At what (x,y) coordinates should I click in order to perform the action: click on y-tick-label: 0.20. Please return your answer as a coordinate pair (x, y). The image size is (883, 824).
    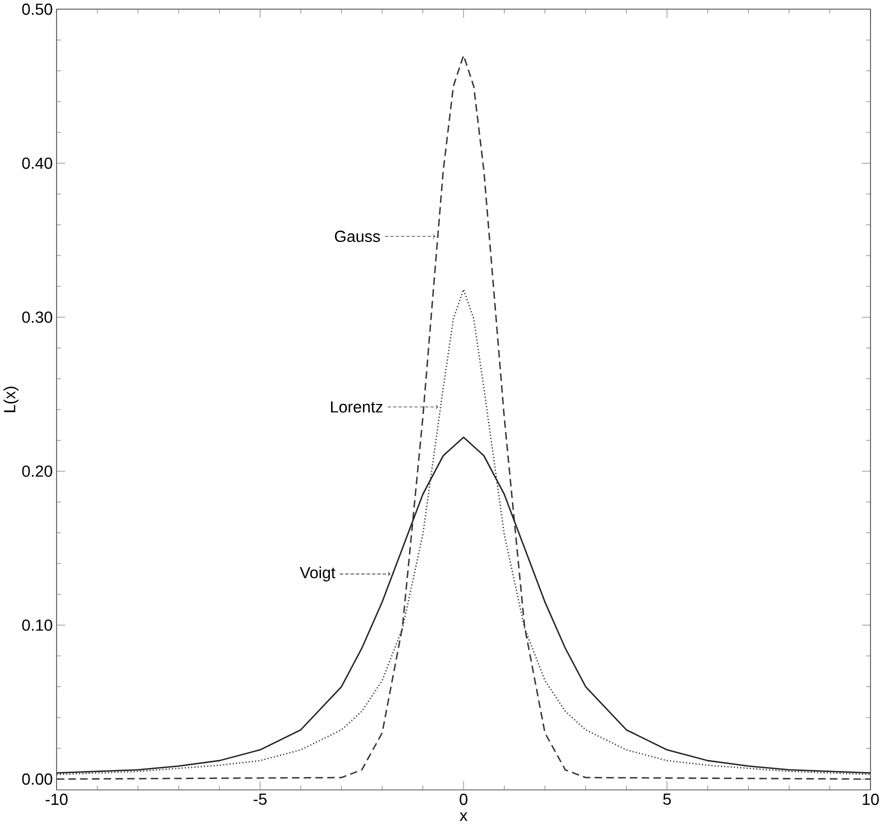
    Looking at the image, I should click on (37, 471).